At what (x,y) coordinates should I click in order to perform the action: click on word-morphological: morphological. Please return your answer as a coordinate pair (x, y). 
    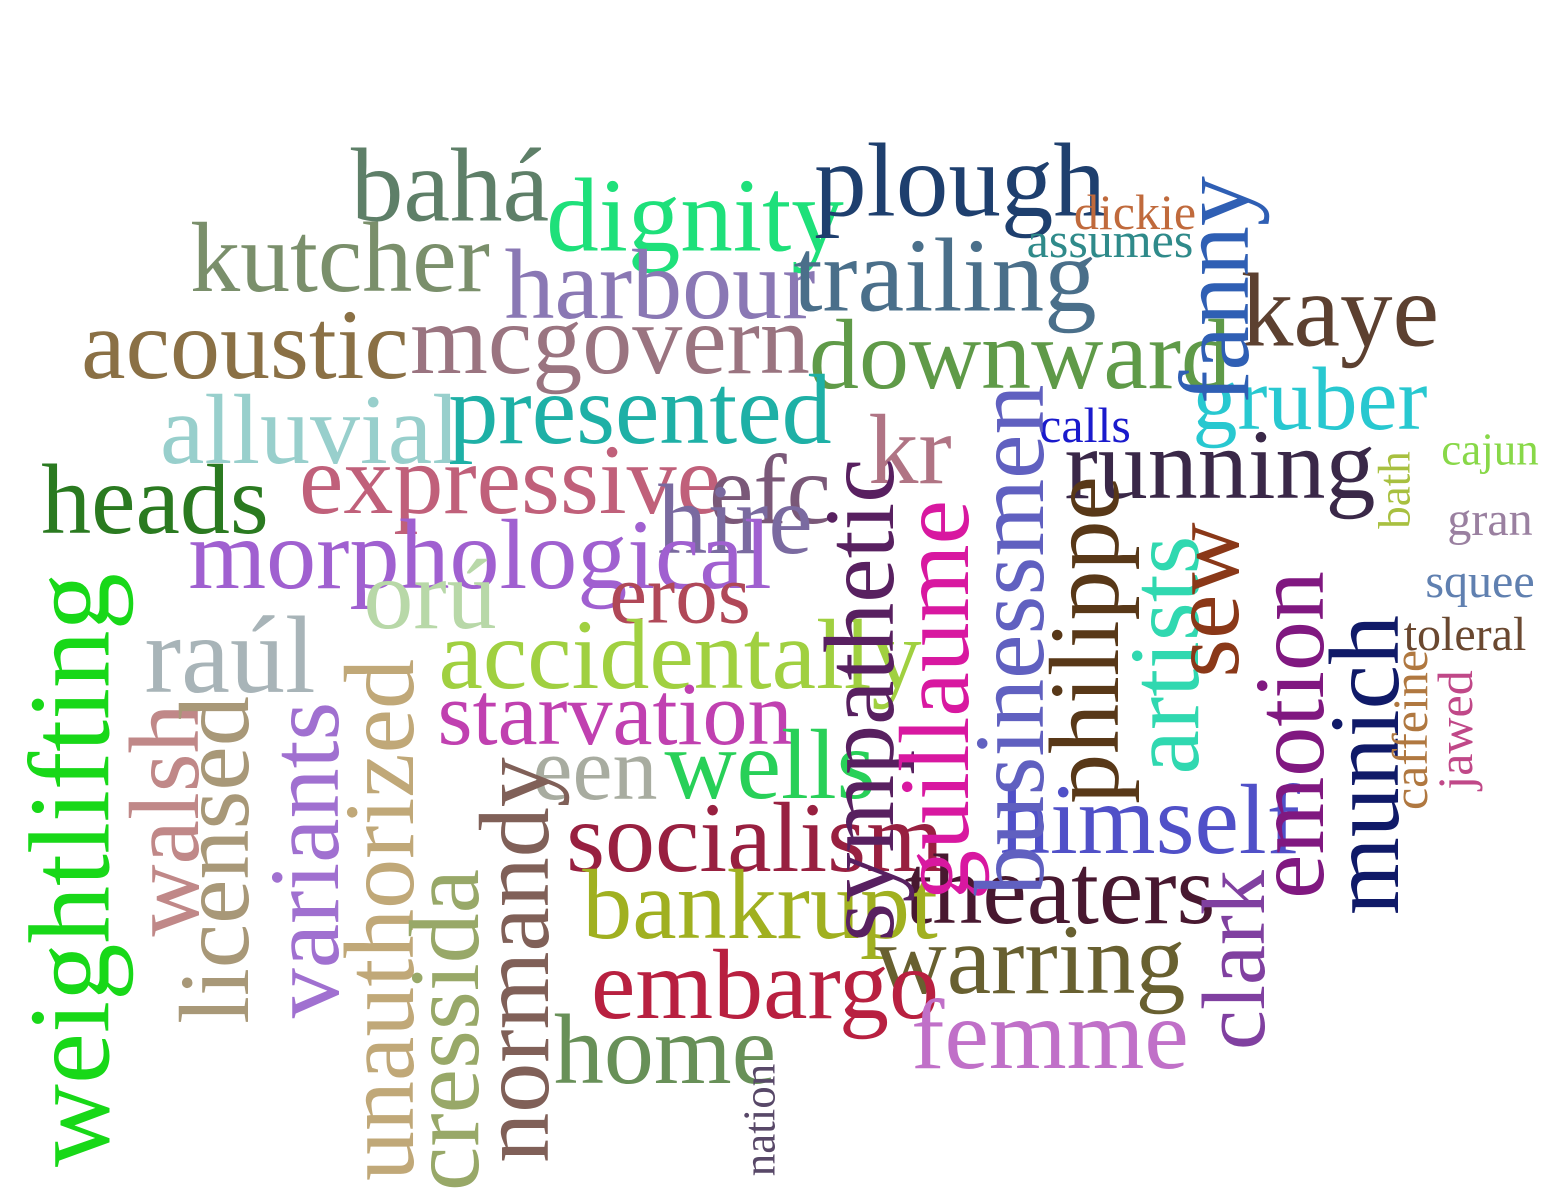
    Looking at the image, I should click on (480, 554).